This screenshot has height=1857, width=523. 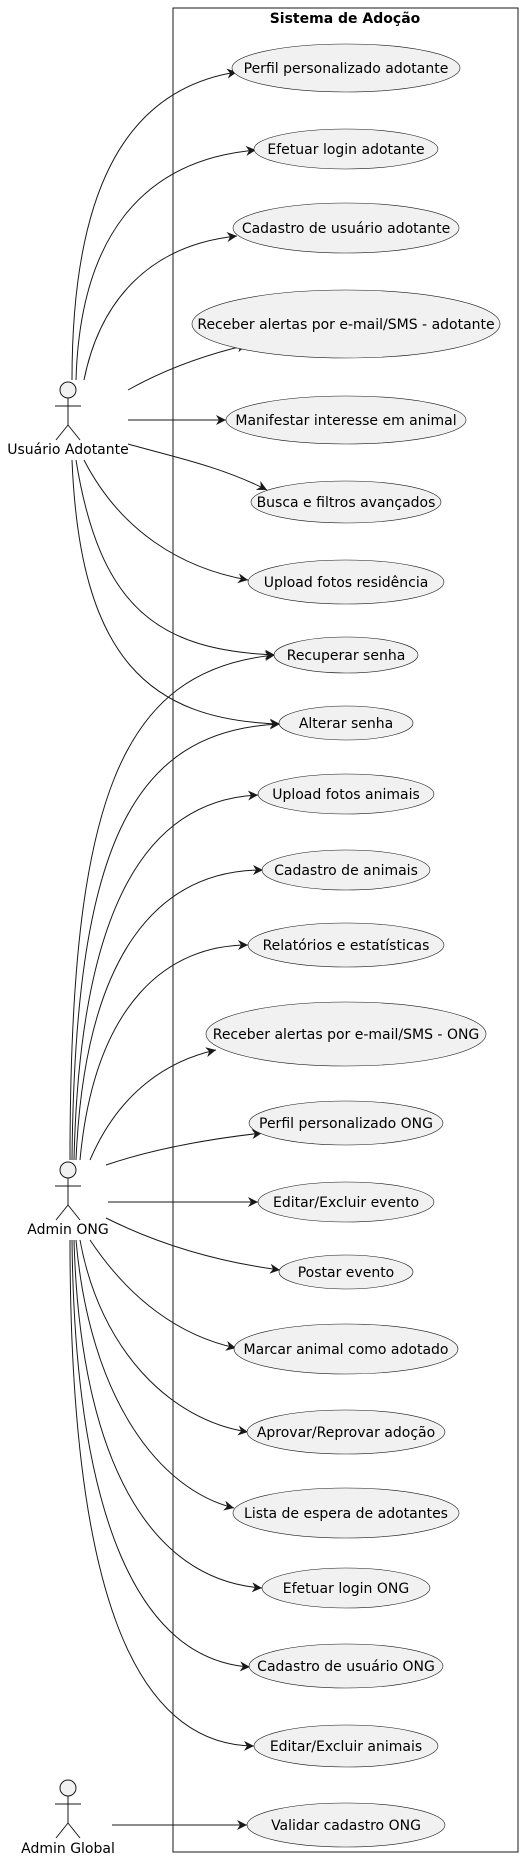 I want to click on svg-text: Relatórios e estatísticas, so click(x=346, y=946).